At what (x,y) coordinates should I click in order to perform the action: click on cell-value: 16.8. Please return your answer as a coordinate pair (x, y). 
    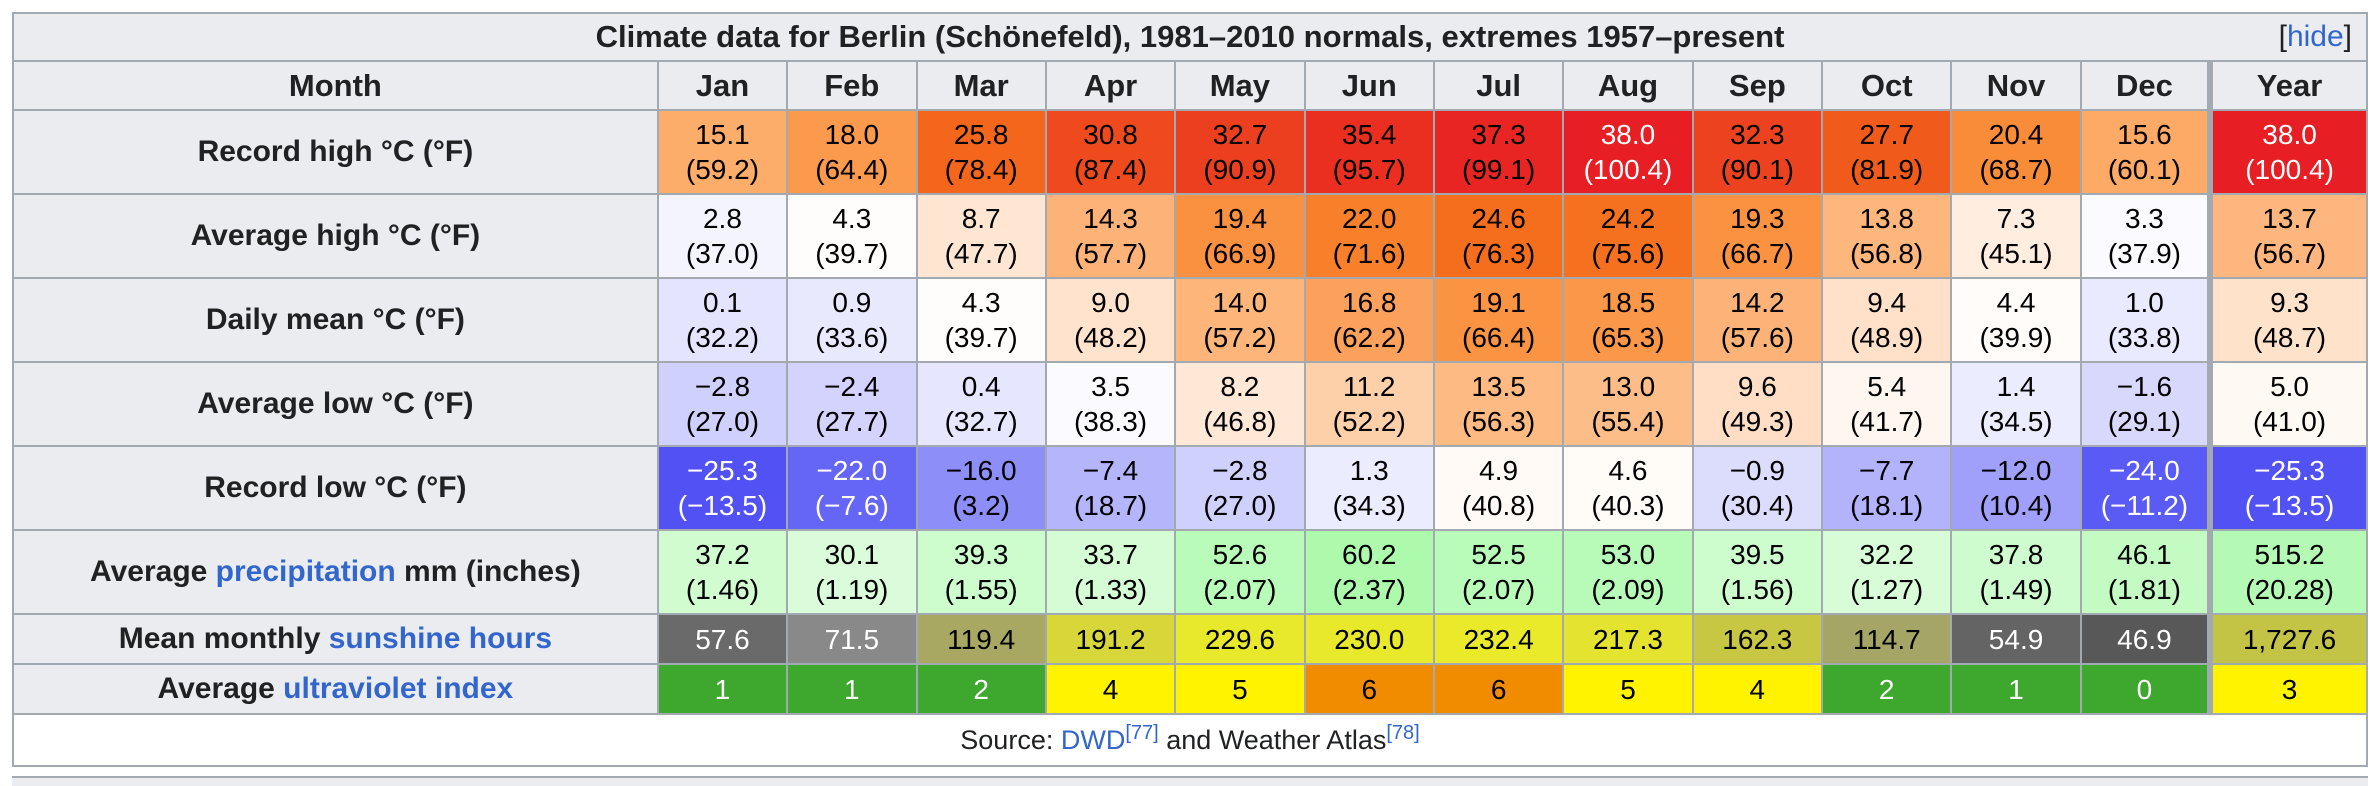
    Looking at the image, I should click on (1369, 302).